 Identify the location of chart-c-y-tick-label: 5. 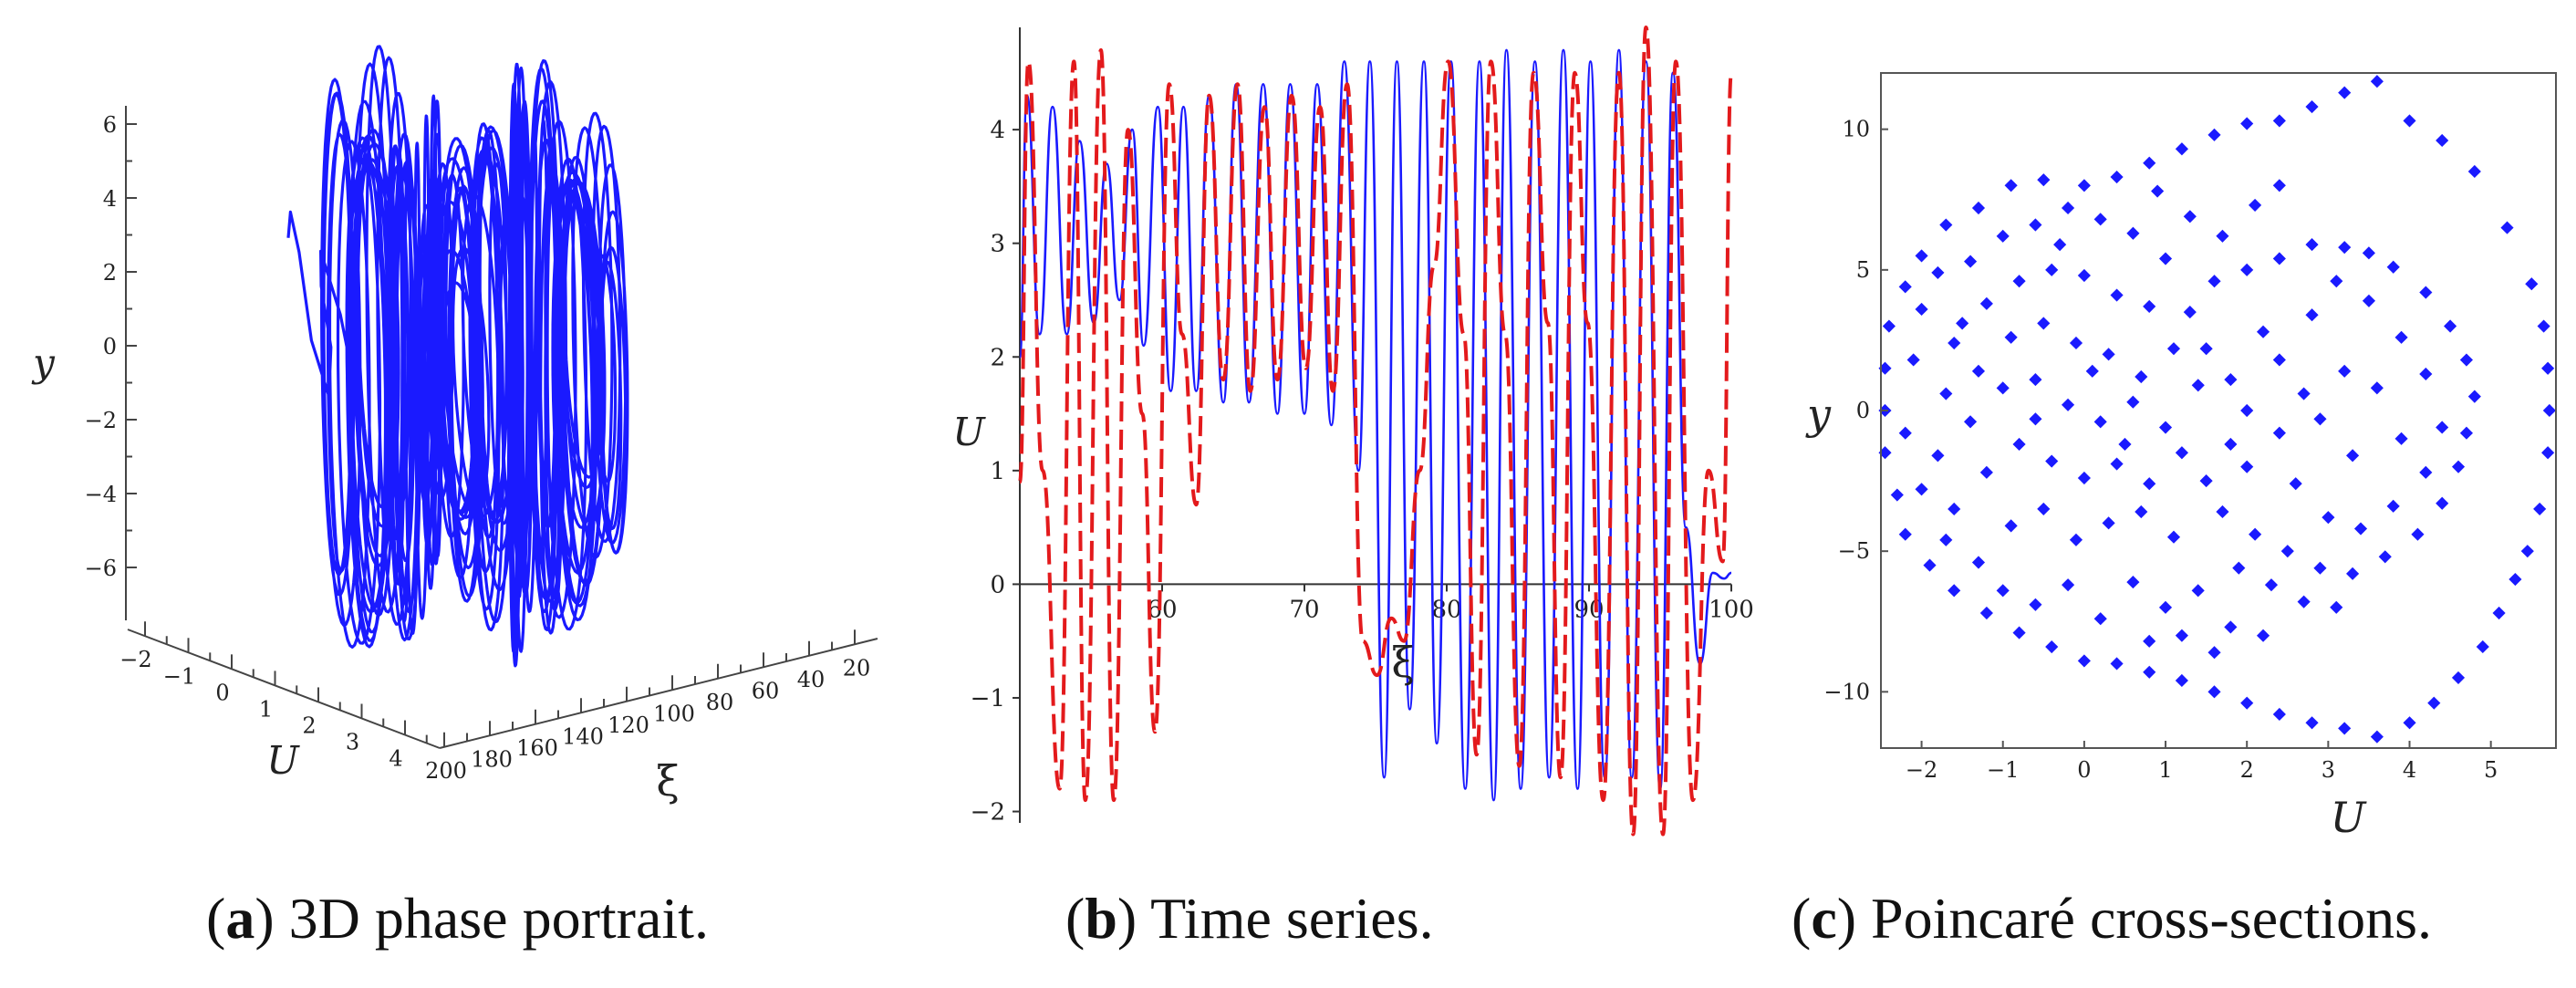
(1863, 270).